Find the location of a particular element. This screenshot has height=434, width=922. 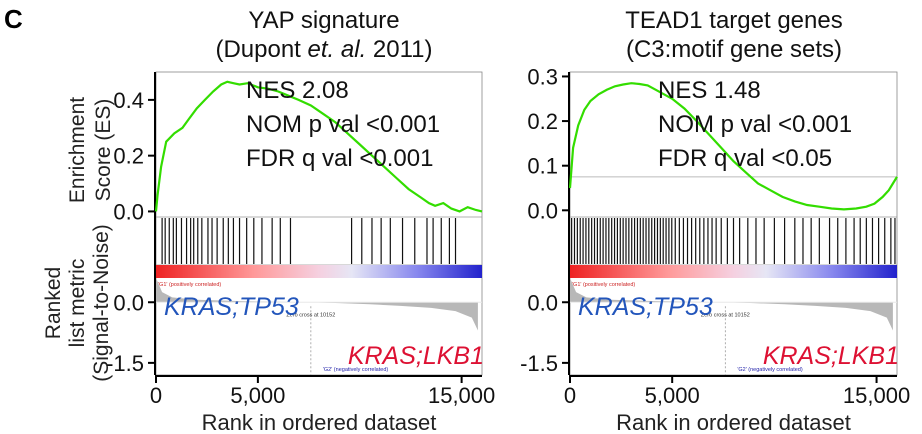

panel-label: C is located at coordinates (13, 19).